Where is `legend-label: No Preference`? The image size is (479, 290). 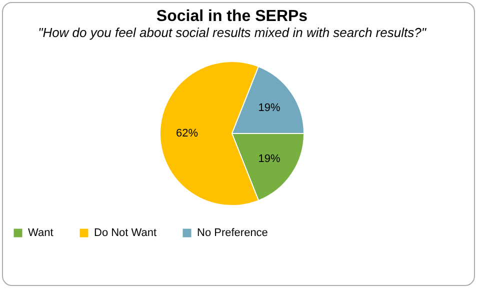
legend-label: No Preference is located at coordinates (232, 233).